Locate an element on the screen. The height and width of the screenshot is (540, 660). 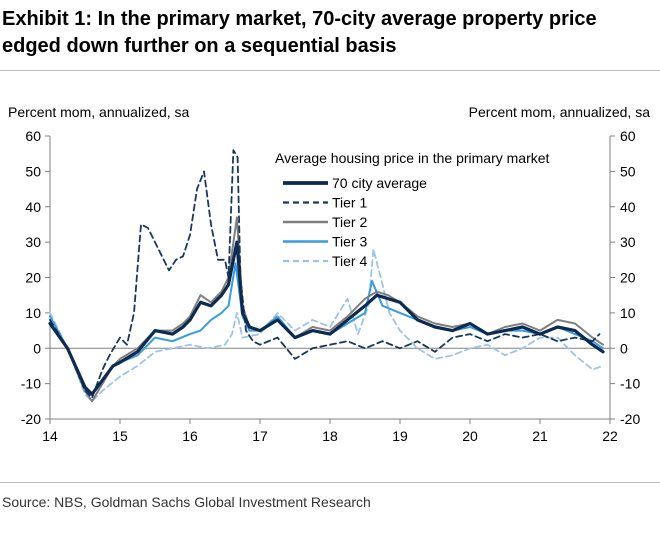
x-tick-label: 22 is located at coordinates (610, 436).